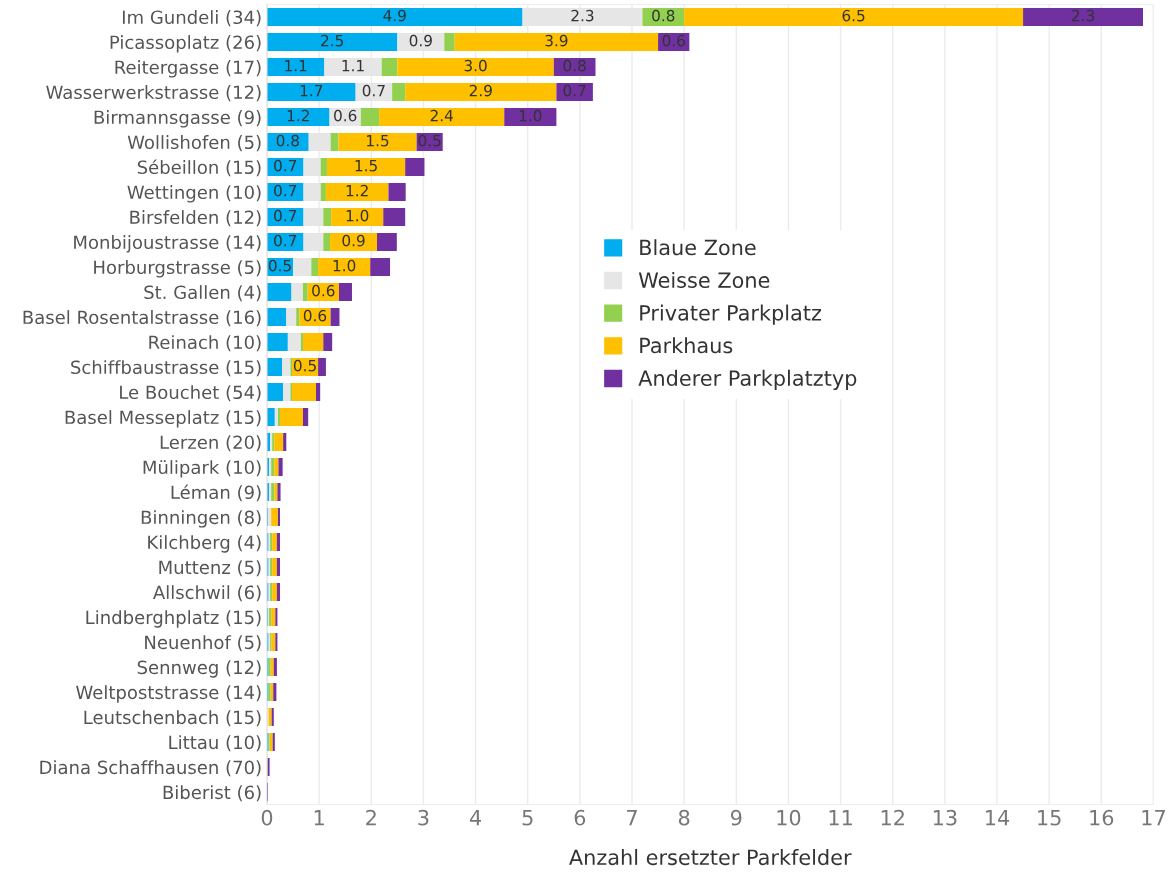  I want to click on x-tick-label: 0, so click(267, 817).